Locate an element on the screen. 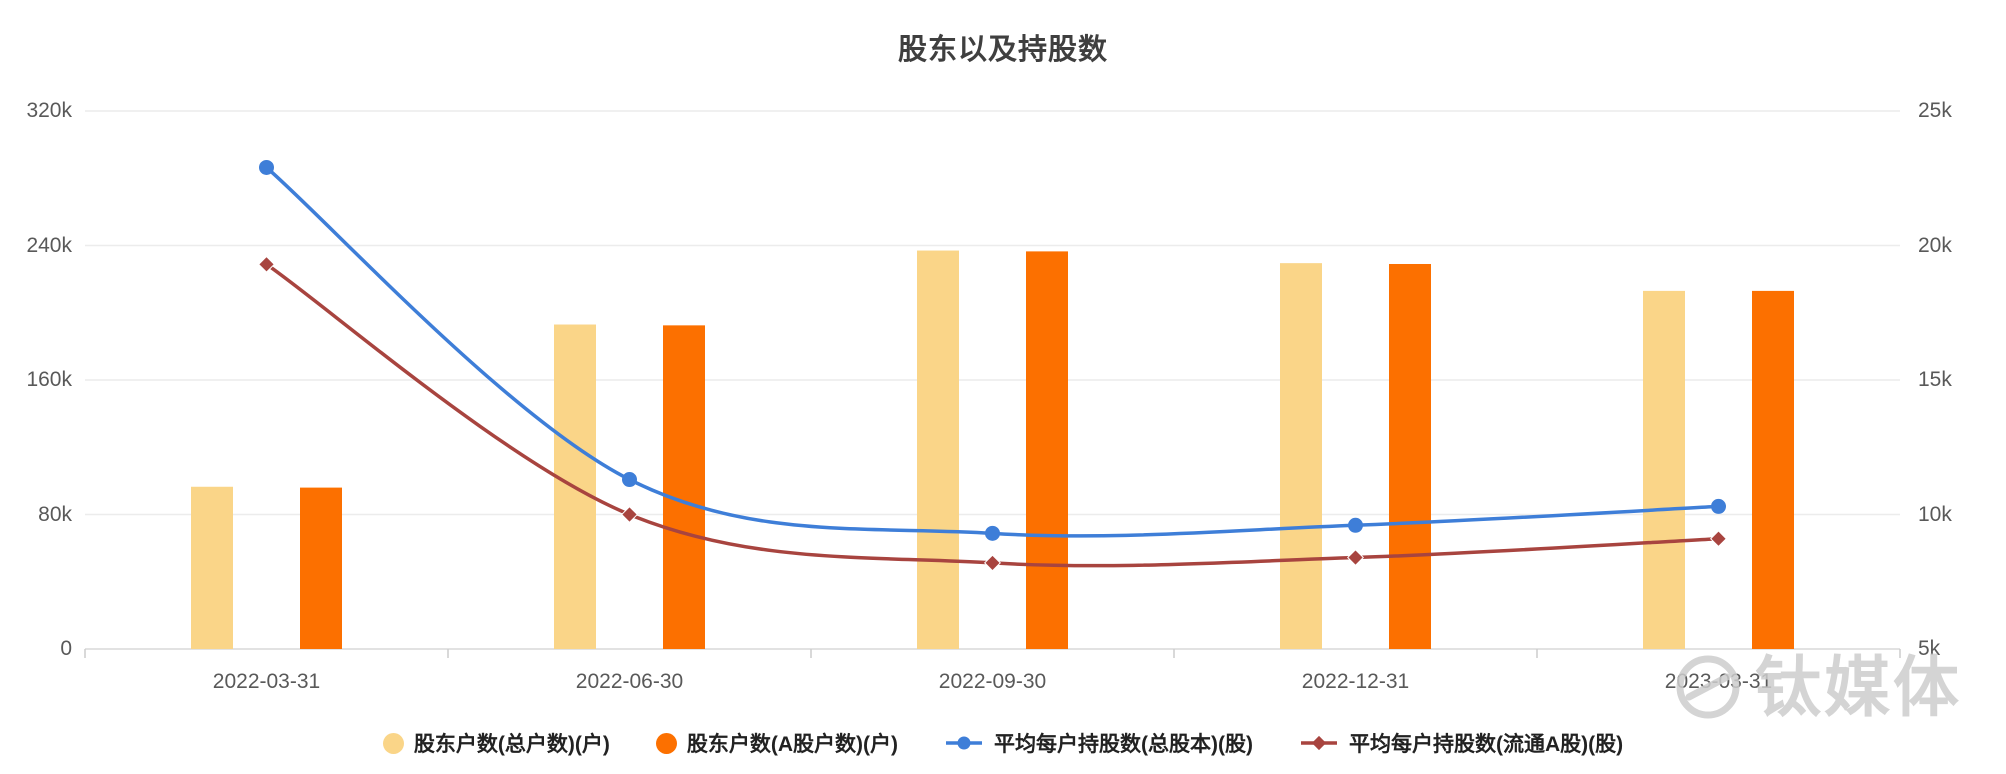  y-left-tick-label: 240k is located at coordinates (49, 245).